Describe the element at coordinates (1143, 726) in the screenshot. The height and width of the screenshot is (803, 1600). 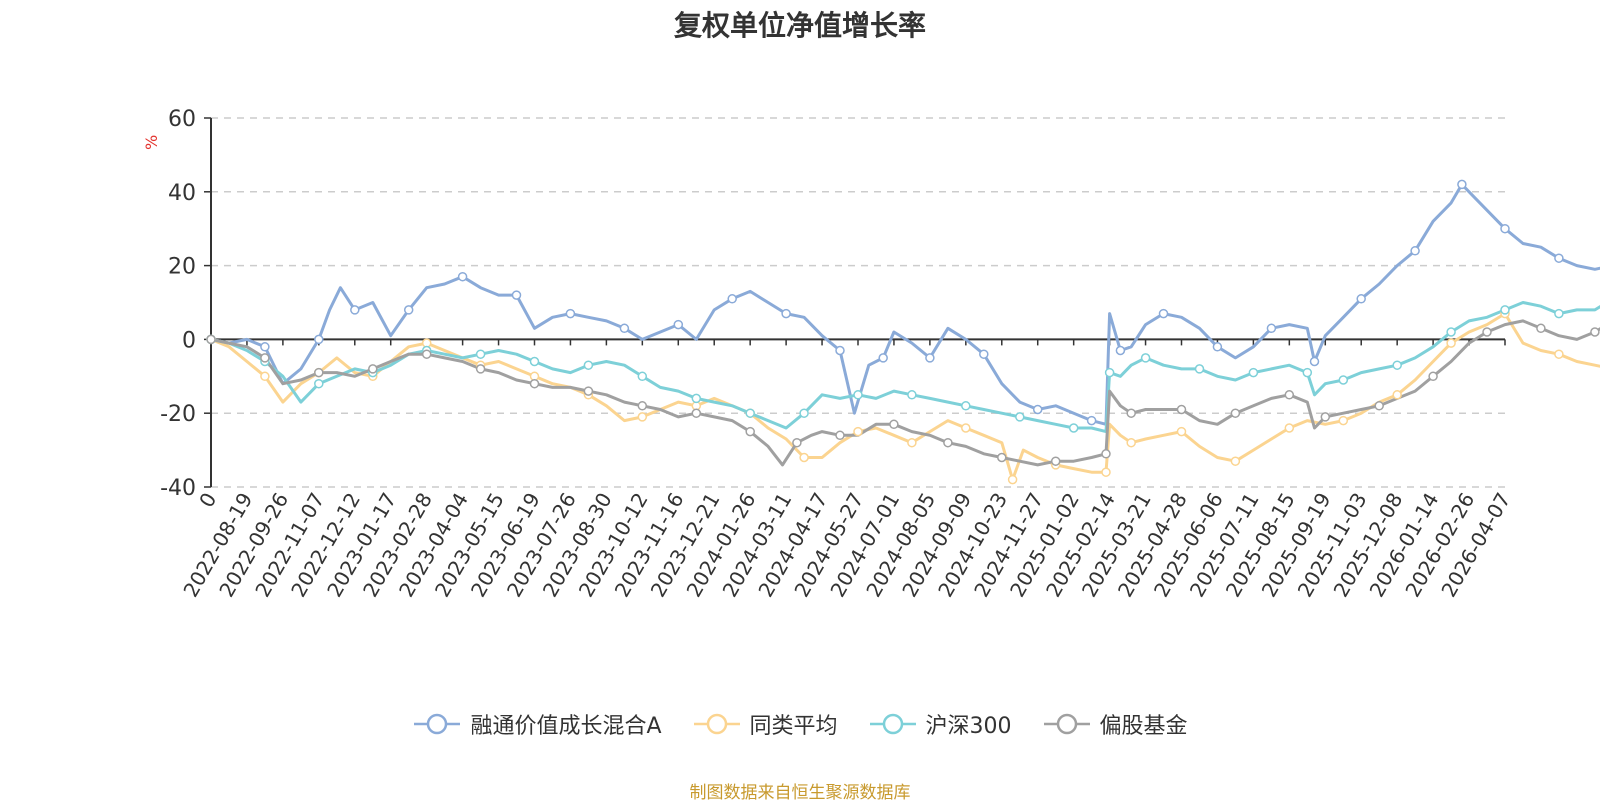
I see `legend-label-equity-fund: 偏股基金` at that location.